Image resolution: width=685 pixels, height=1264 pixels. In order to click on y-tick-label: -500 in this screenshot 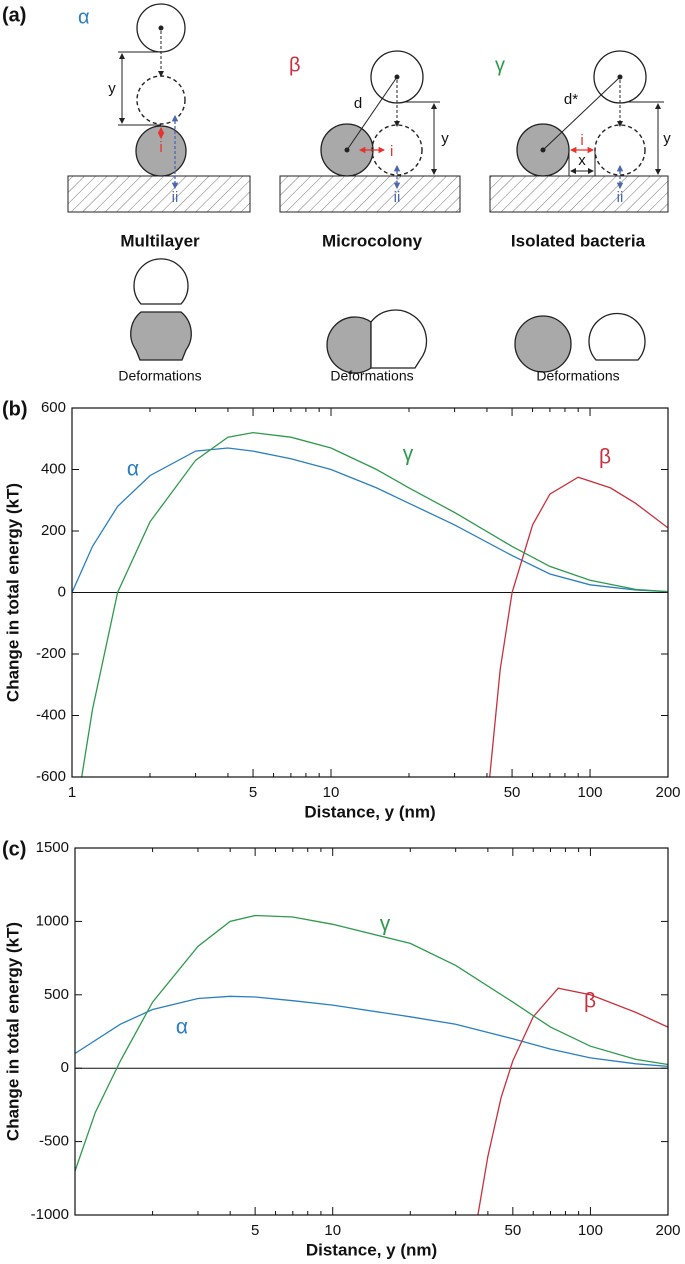, I will do `click(54, 1141)`.